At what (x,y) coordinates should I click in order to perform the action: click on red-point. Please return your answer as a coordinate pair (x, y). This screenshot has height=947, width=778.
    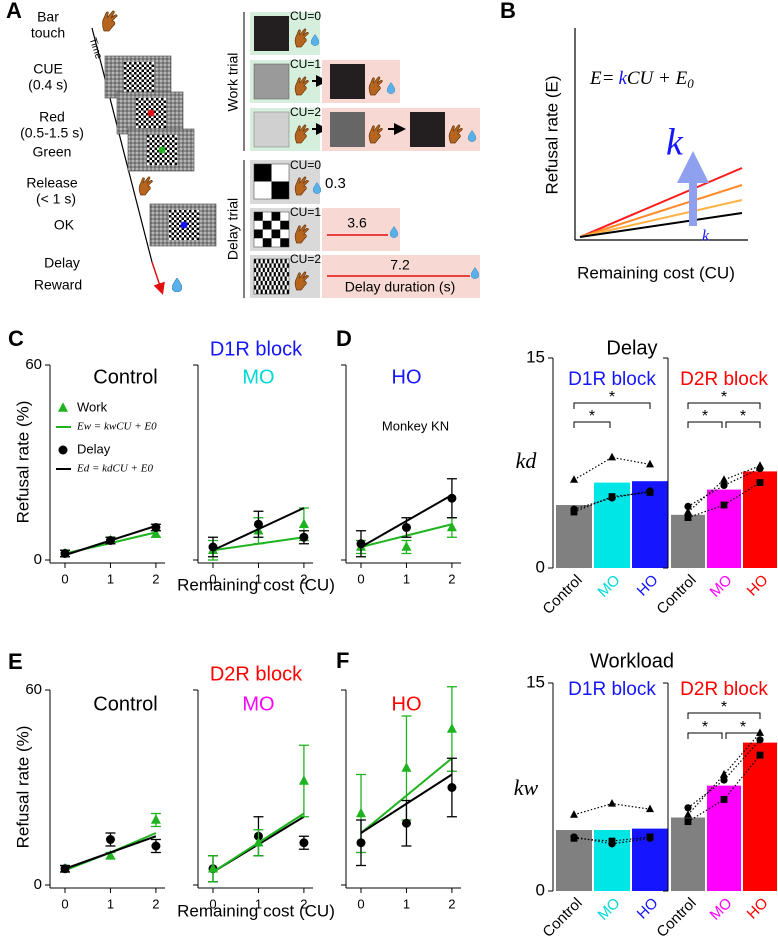
    Looking at the image, I should click on (151, 113).